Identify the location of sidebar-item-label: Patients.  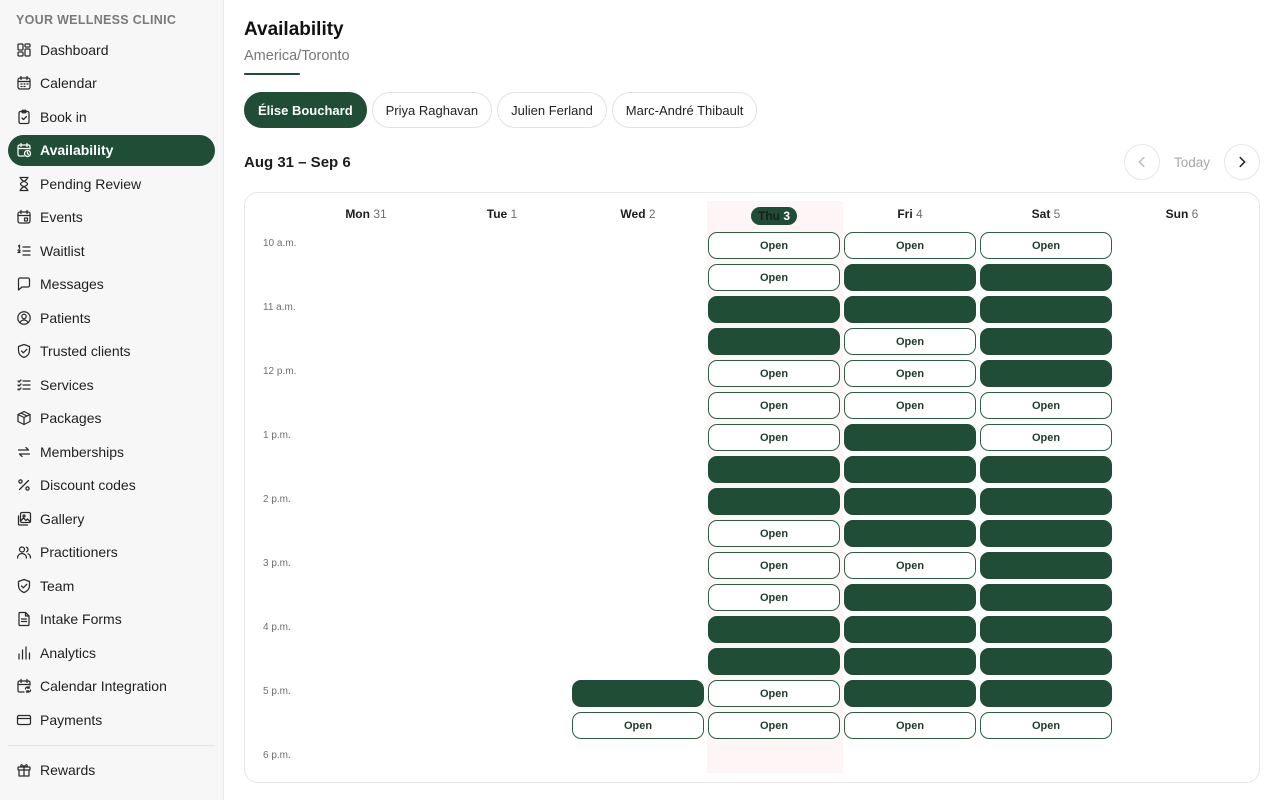
(65, 317).